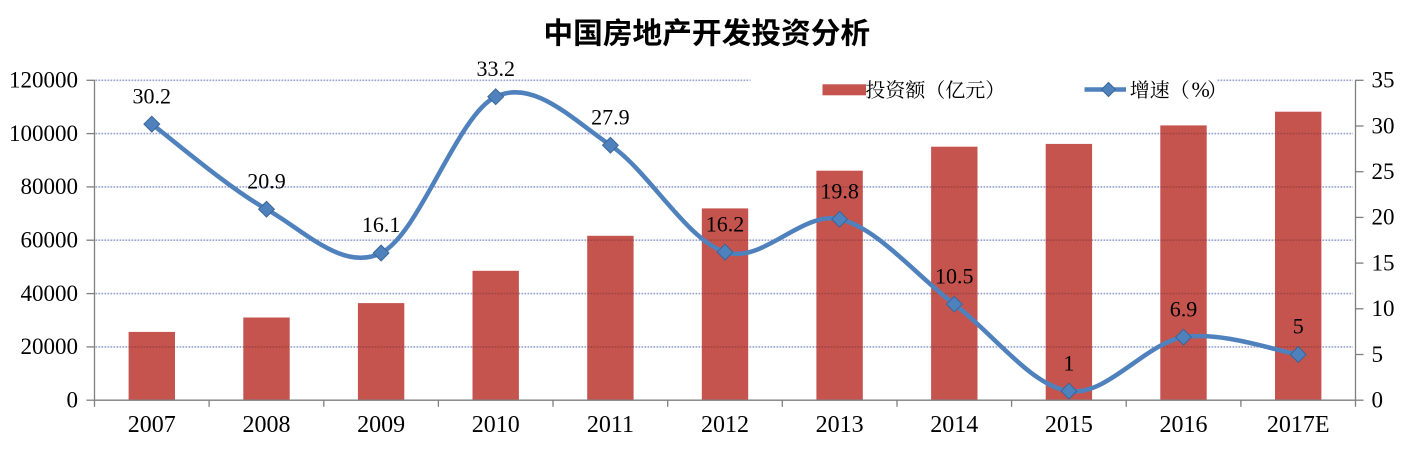 Image resolution: width=1408 pixels, height=452 pixels. I want to click on svg-text: 25, so click(1383, 171).